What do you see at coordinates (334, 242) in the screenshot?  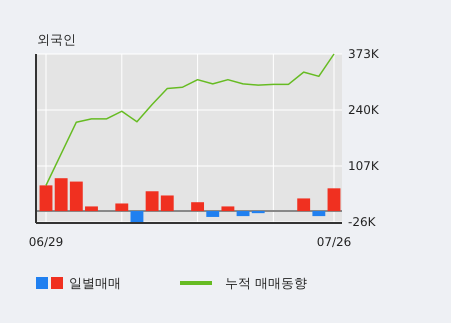 I see `x-tick-label: 07/26` at bounding box center [334, 242].